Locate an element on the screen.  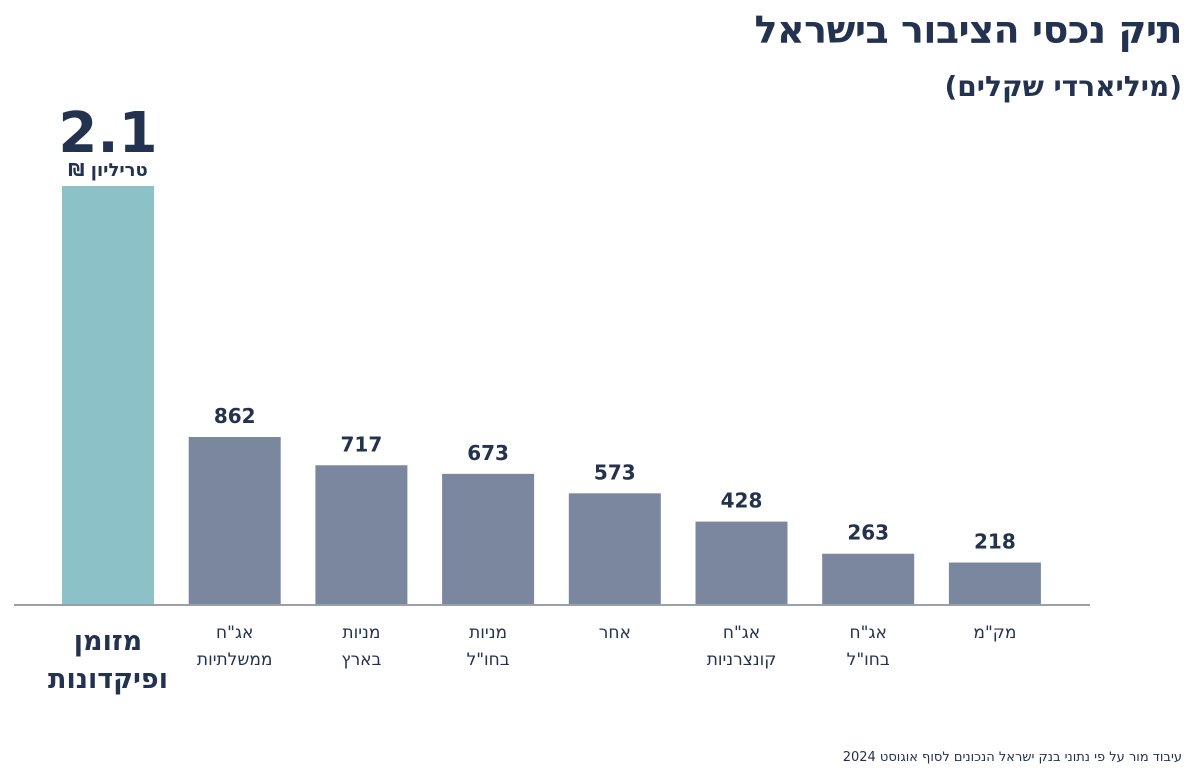
bar-value-label: 673 is located at coordinates (488, 453).